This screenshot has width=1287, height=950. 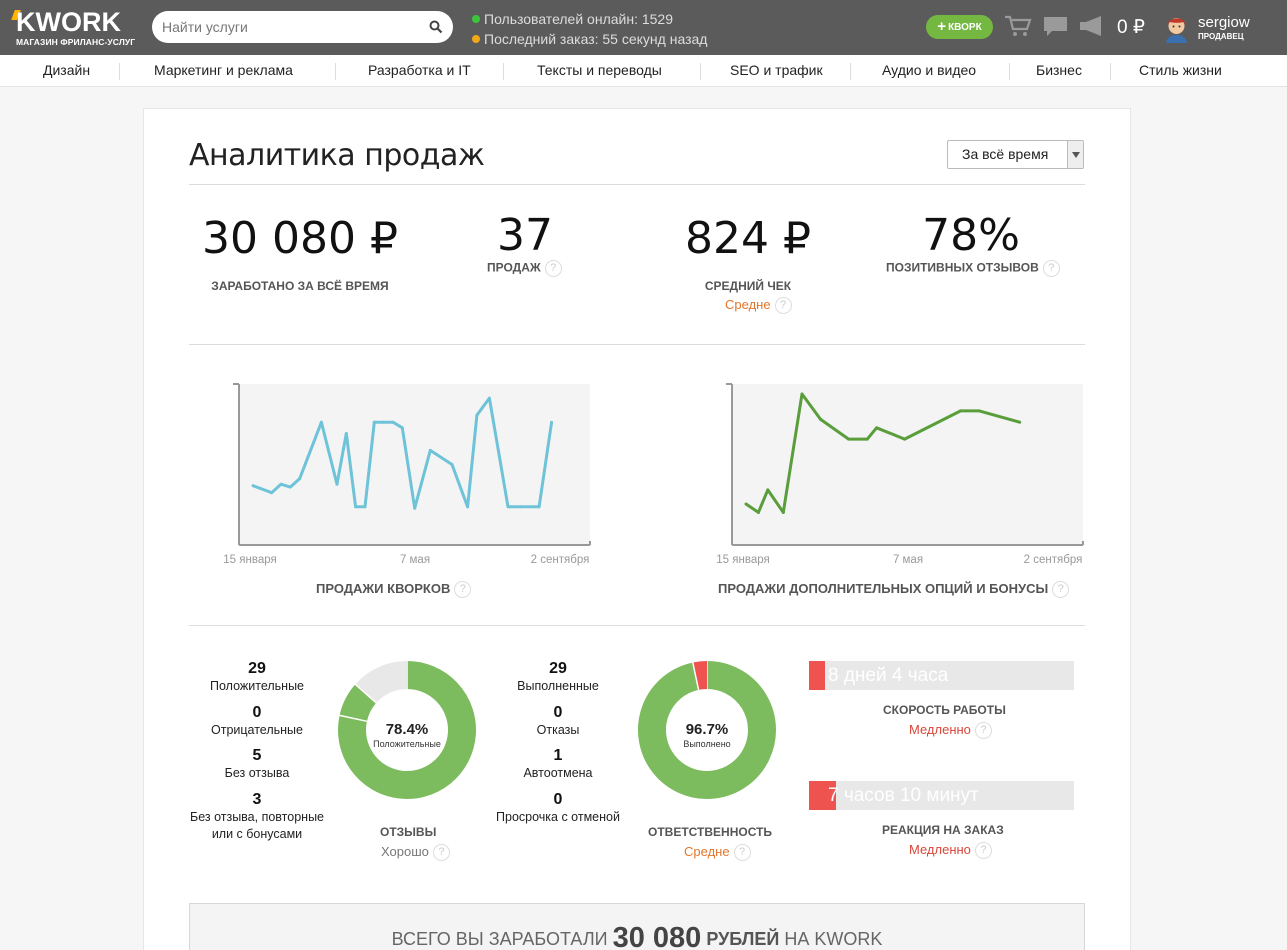 I want to click on chevron-down-icon, so click(x=1075, y=154).